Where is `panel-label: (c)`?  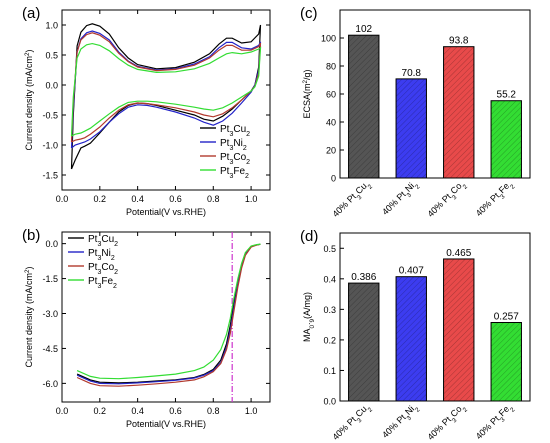 panel-label: (c) is located at coordinates (309, 13).